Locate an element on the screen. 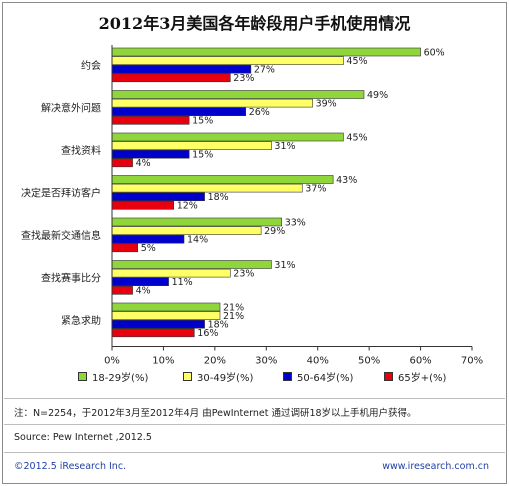 This screenshot has width=509, height=486. x-tick-label: 70% is located at coordinates (472, 361).